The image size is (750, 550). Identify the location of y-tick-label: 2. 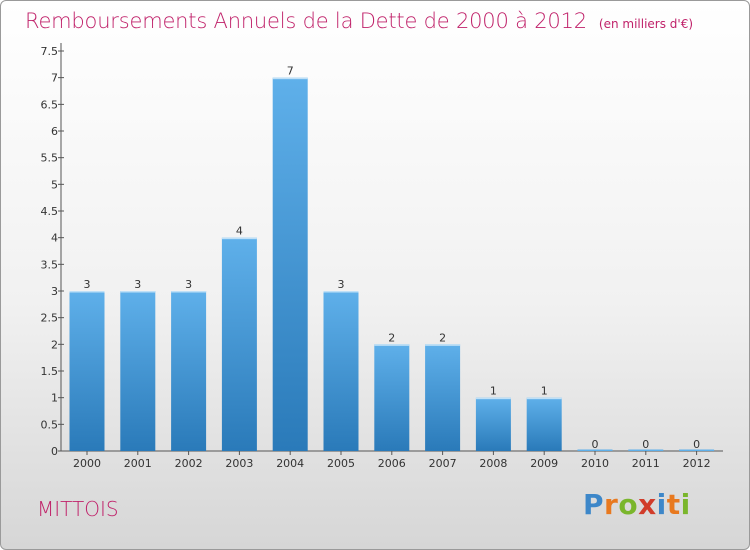
(54, 344).